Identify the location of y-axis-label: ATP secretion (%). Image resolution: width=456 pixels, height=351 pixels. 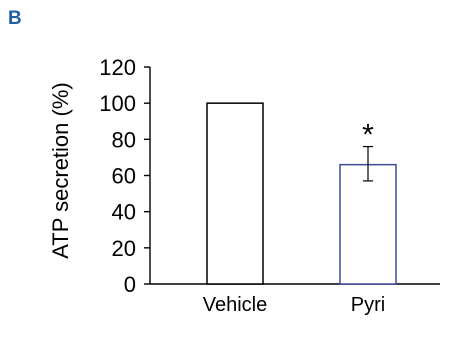
(60, 170).